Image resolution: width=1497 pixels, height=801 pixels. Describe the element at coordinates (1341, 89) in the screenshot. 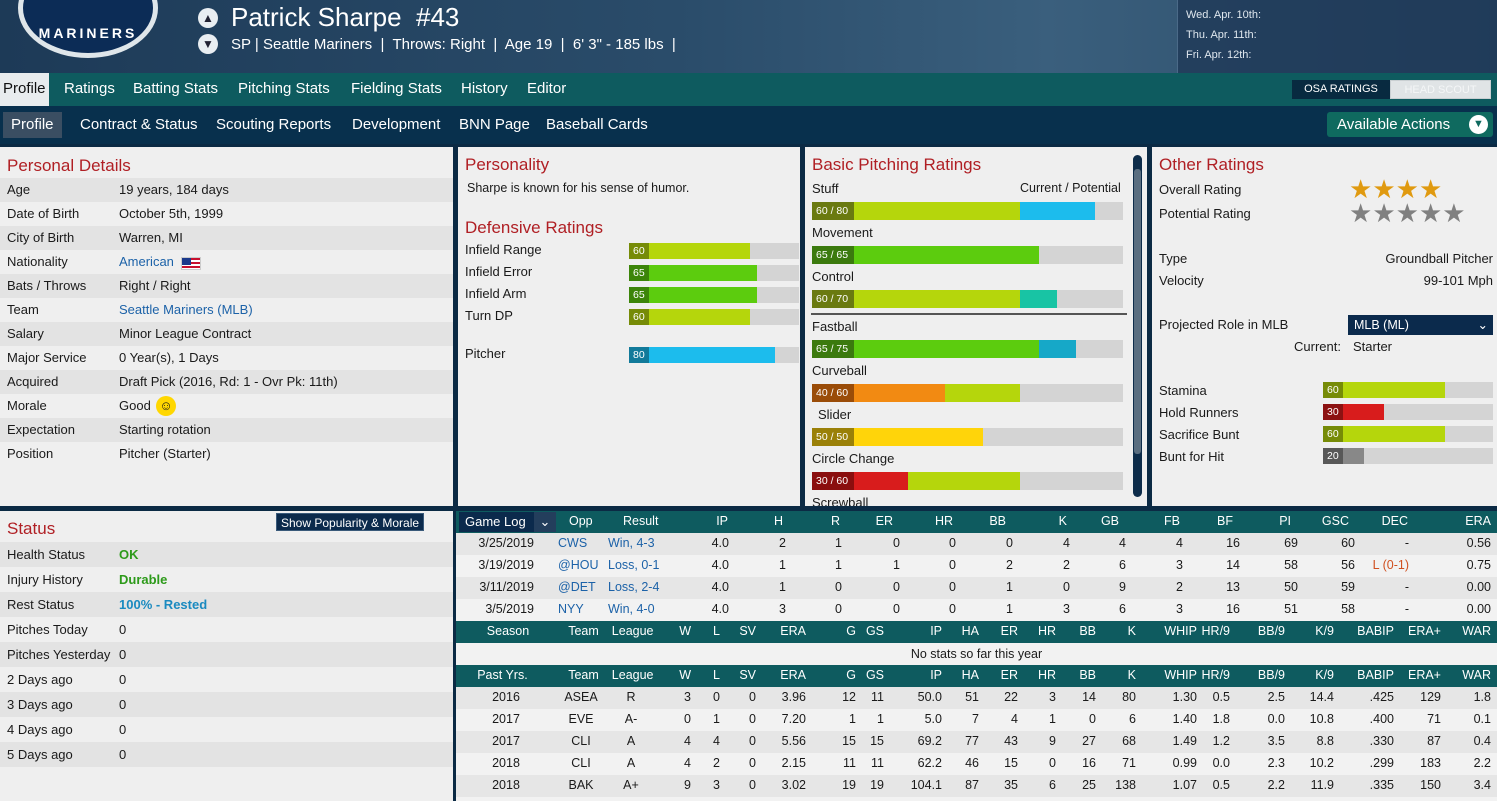

I see `osa-ratings-button: OSA RATINGS` at that location.